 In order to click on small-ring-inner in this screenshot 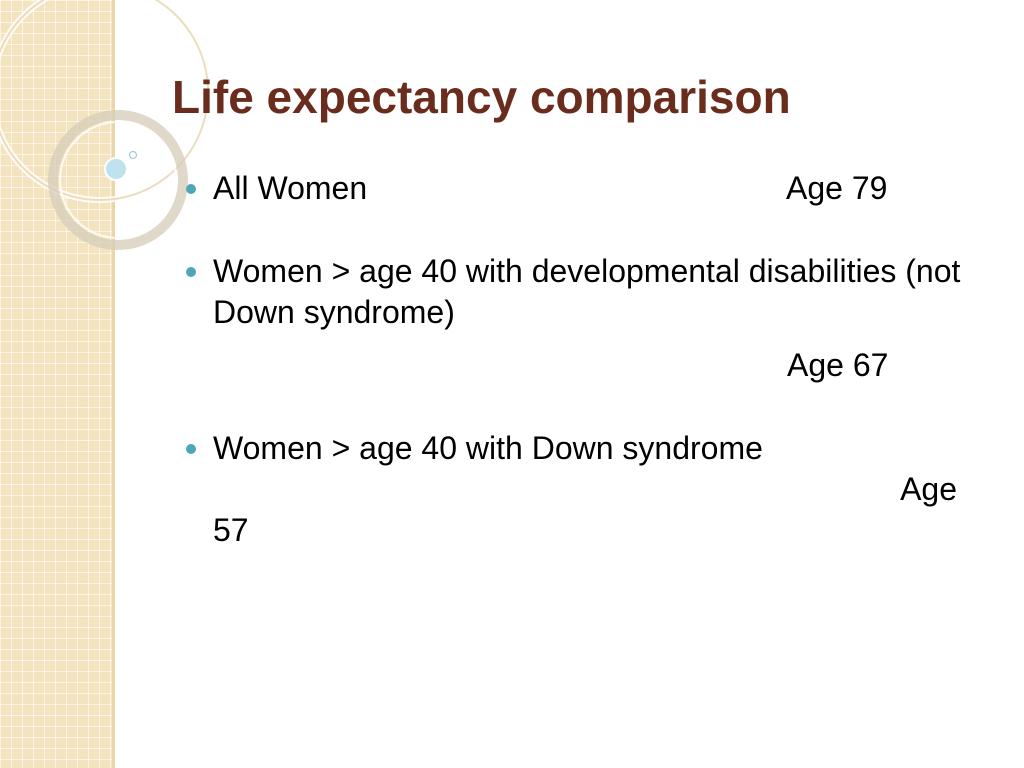, I will do `click(118, 180)`.